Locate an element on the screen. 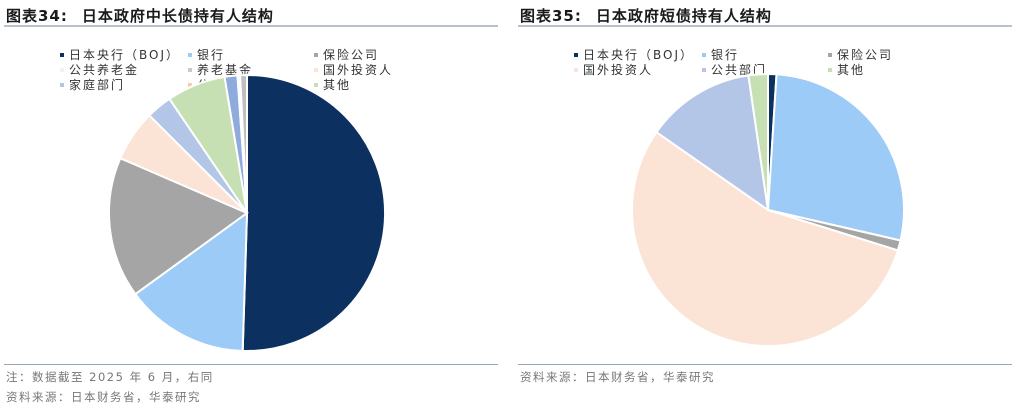 Image resolution: width=1024 pixels, height=408 pixels. legend-item: 养老基金 is located at coordinates (220, 69).